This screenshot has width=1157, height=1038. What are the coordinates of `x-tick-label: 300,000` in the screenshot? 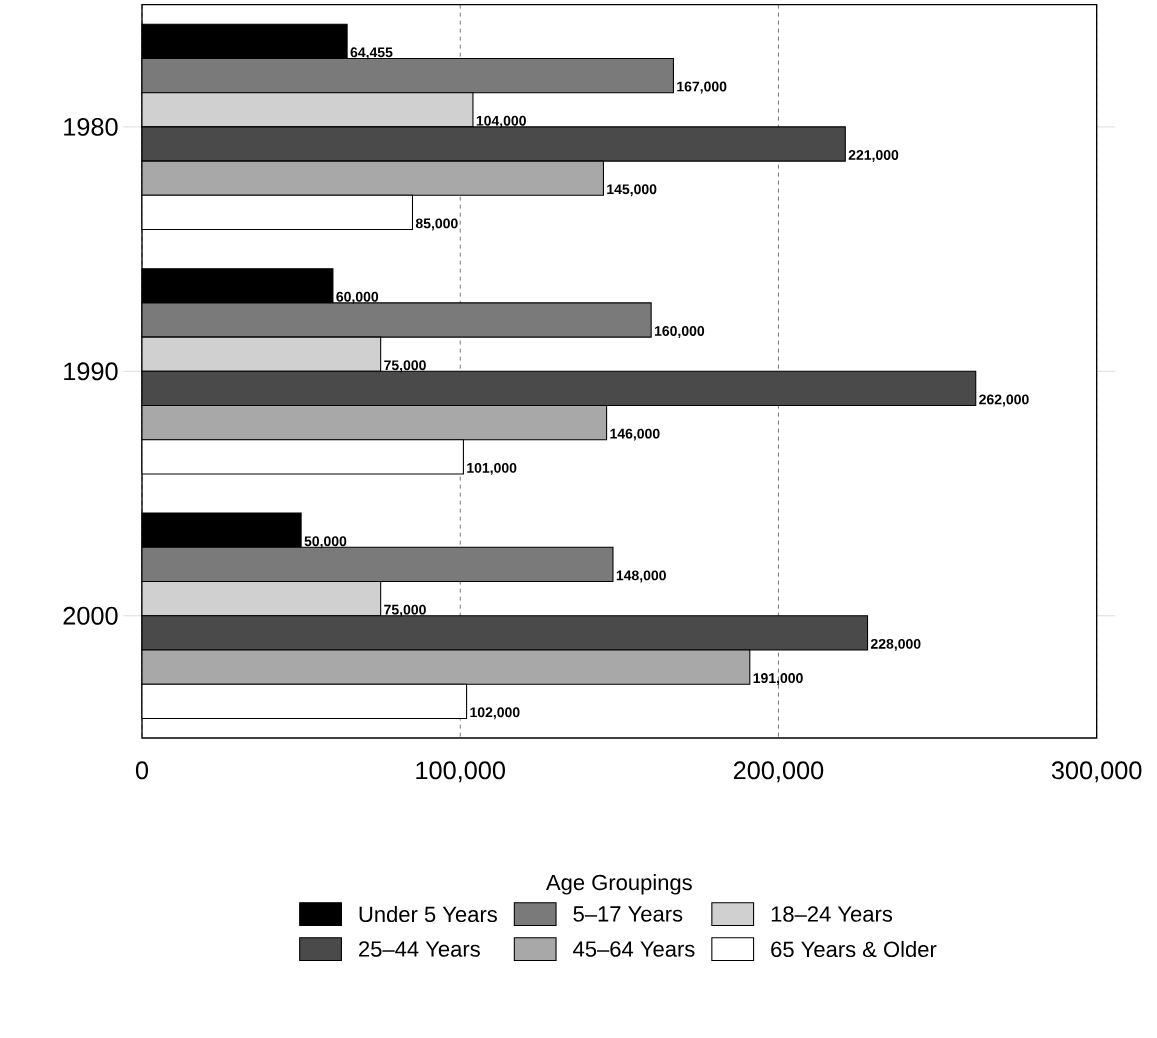 It's located at (1096, 772).